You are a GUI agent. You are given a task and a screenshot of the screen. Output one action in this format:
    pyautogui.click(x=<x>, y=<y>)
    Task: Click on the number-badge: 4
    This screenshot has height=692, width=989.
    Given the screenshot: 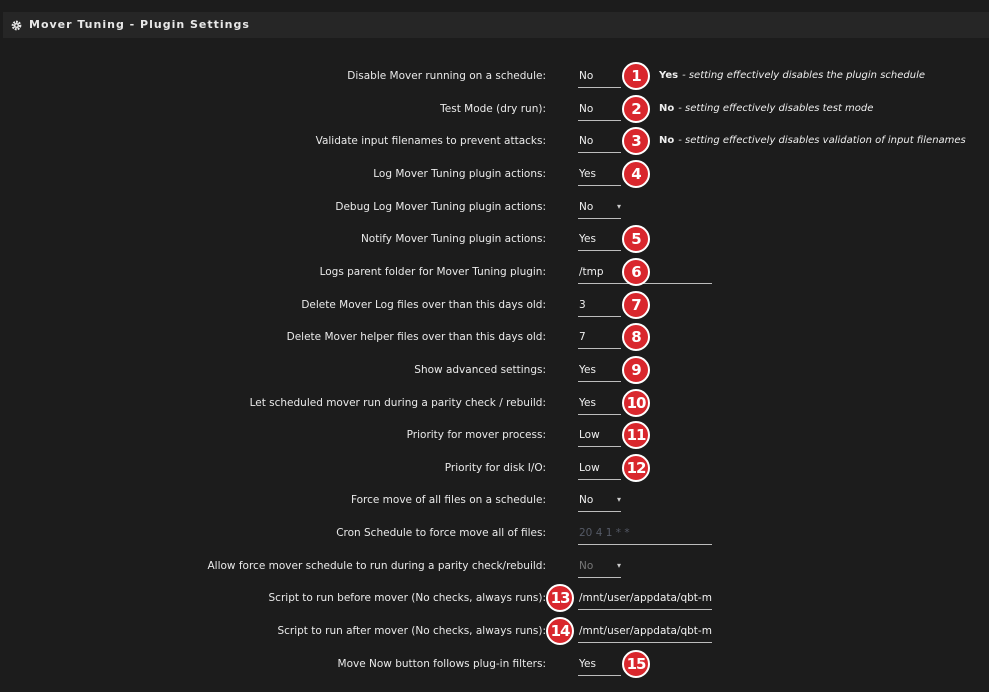 What is the action you would take?
    pyautogui.click(x=636, y=173)
    